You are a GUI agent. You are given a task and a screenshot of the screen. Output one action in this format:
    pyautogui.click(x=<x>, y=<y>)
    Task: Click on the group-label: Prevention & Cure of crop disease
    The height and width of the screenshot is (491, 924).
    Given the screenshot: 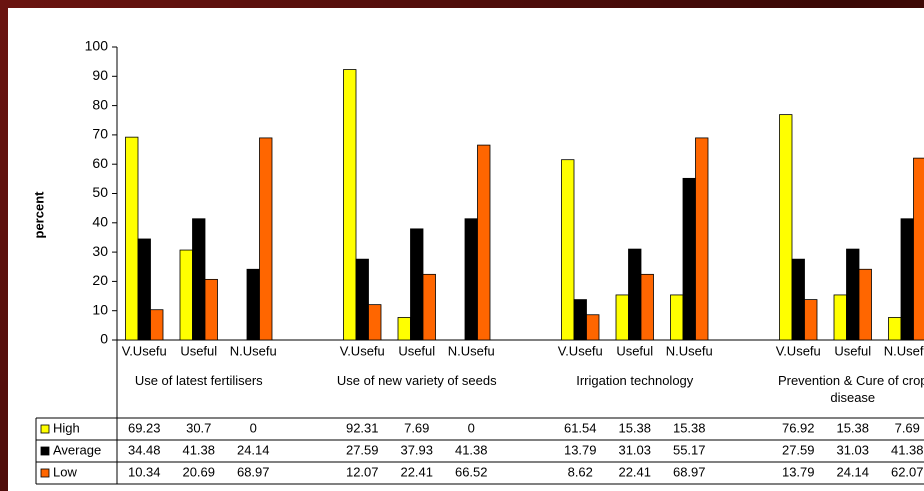 What is the action you would take?
    pyautogui.click(x=850, y=389)
    